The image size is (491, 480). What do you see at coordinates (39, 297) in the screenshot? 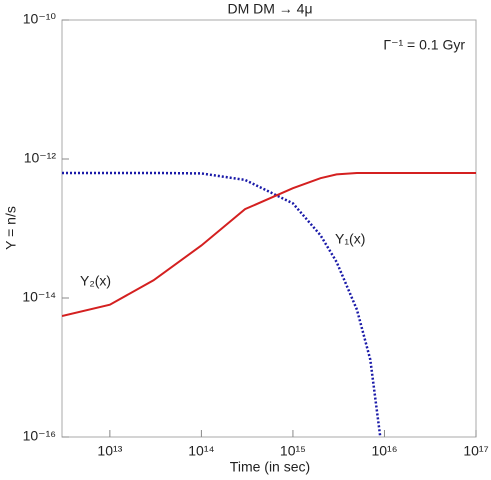
I see `y-tick-label: 10⁻¹⁴` at bounding box center [39, 297].